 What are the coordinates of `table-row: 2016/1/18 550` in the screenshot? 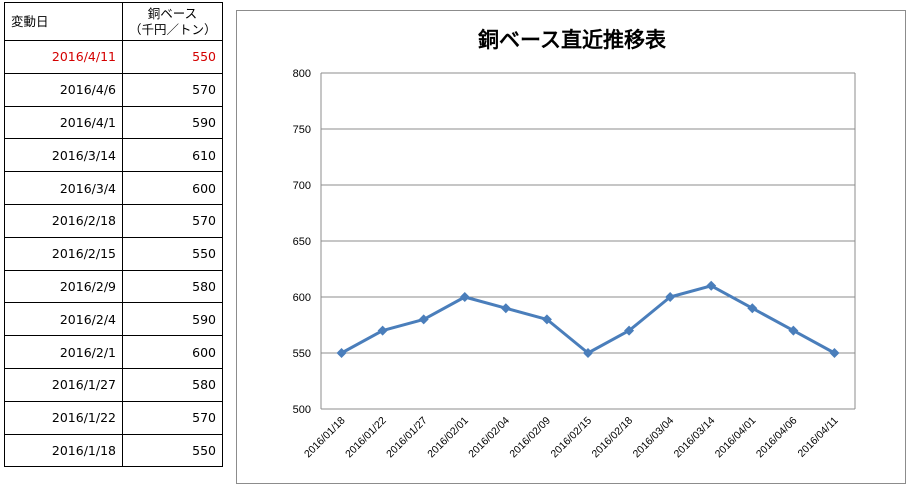 It's located at (113, 450).